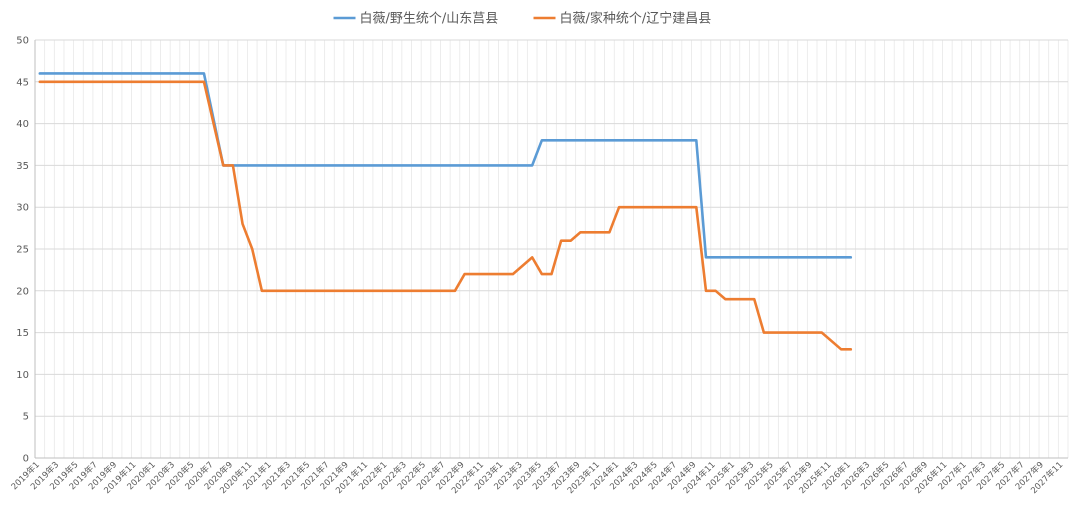 This screenshot has width=1080, height=513. What do you see at coordinates (22, 41) in the screenshot?
I see `y-tick-label: 50` at bounding box center [22, 41].